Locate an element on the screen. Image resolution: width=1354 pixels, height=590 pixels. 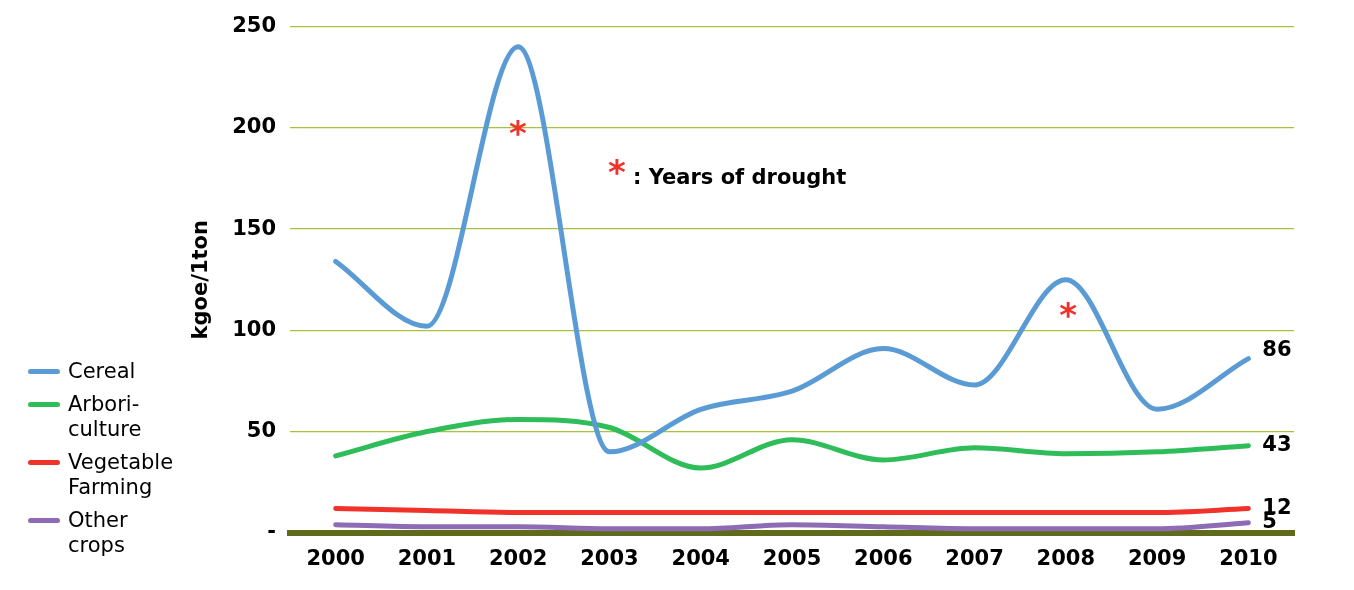
y-tick-label: - is located at coordinates (272, 531).